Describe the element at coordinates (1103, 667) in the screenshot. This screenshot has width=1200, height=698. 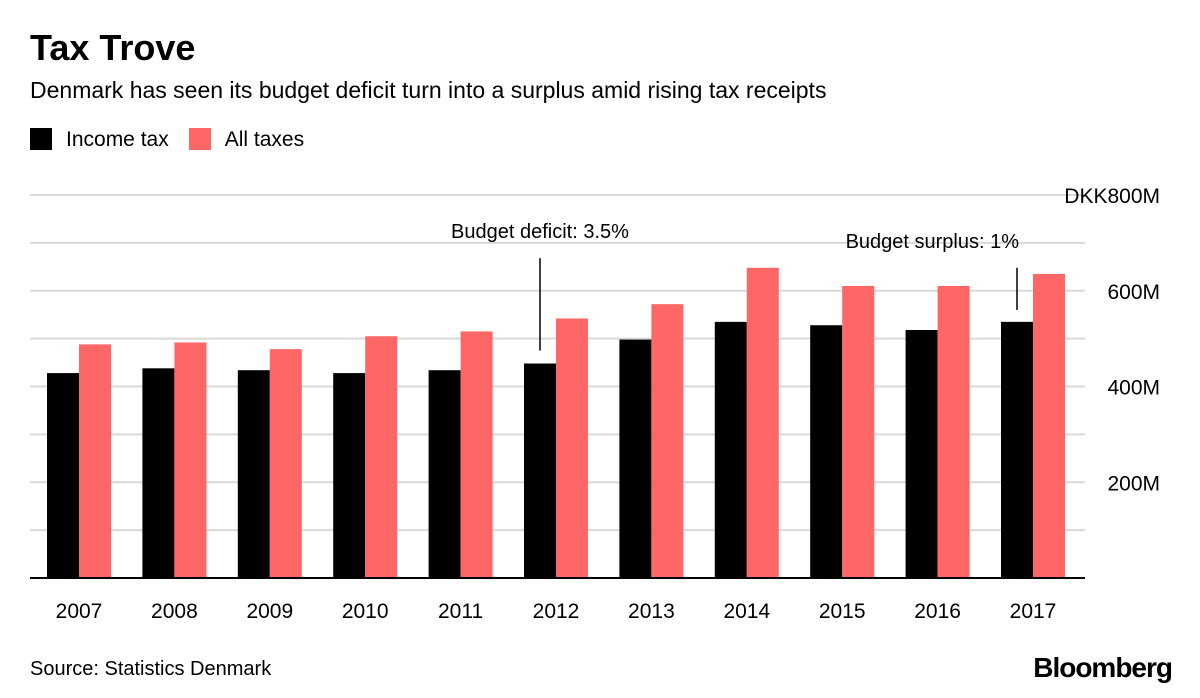
I see `bloomberg-logo: Bloomberg` at that location.